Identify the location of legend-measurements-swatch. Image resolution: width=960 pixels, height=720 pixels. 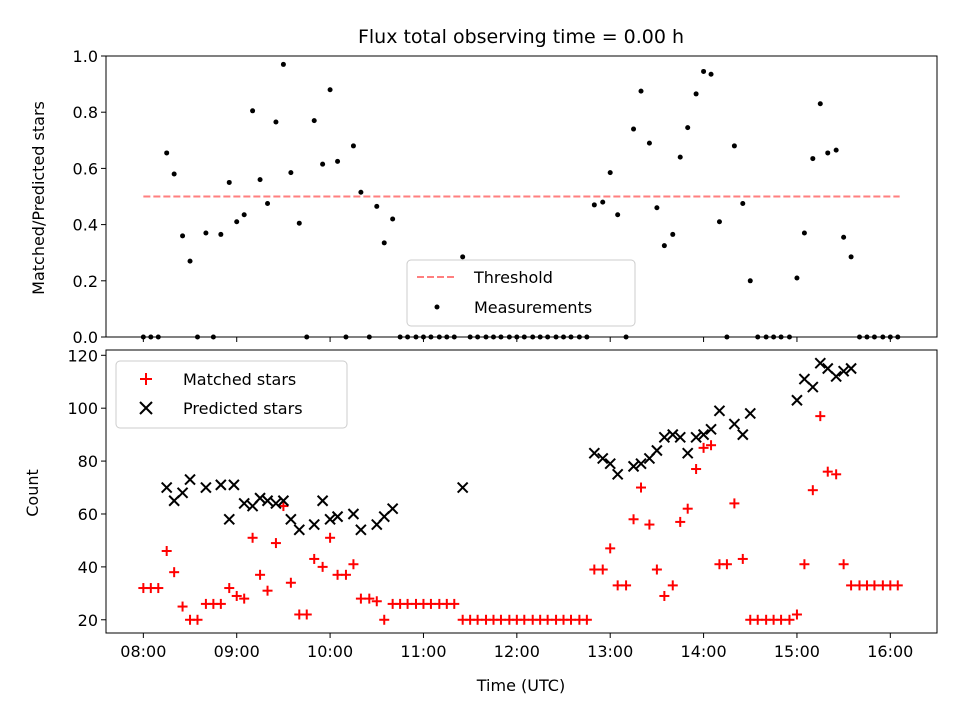
(437, 307).